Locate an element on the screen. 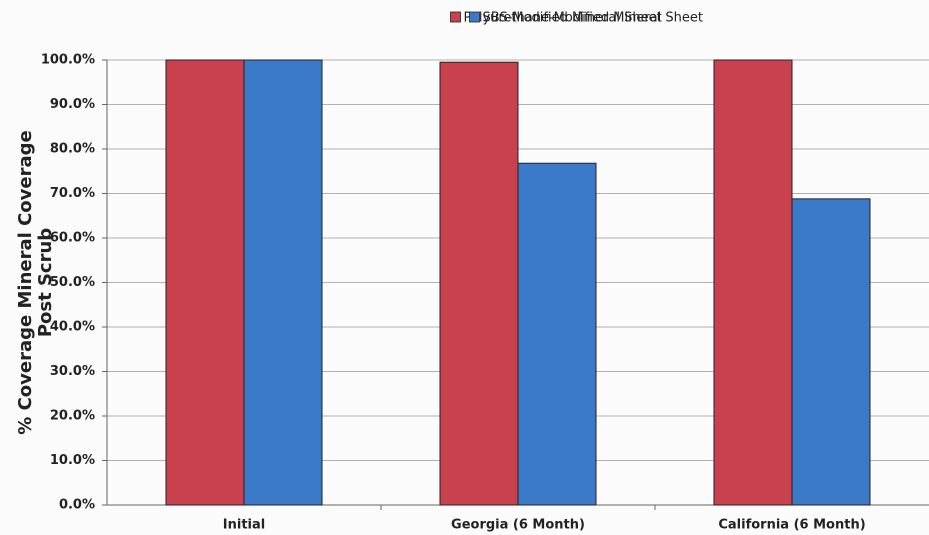 This screenshot has width=929, height=535. legend-label: SBS-Modified Mineral Sheet is located at coordinates (572, 18).